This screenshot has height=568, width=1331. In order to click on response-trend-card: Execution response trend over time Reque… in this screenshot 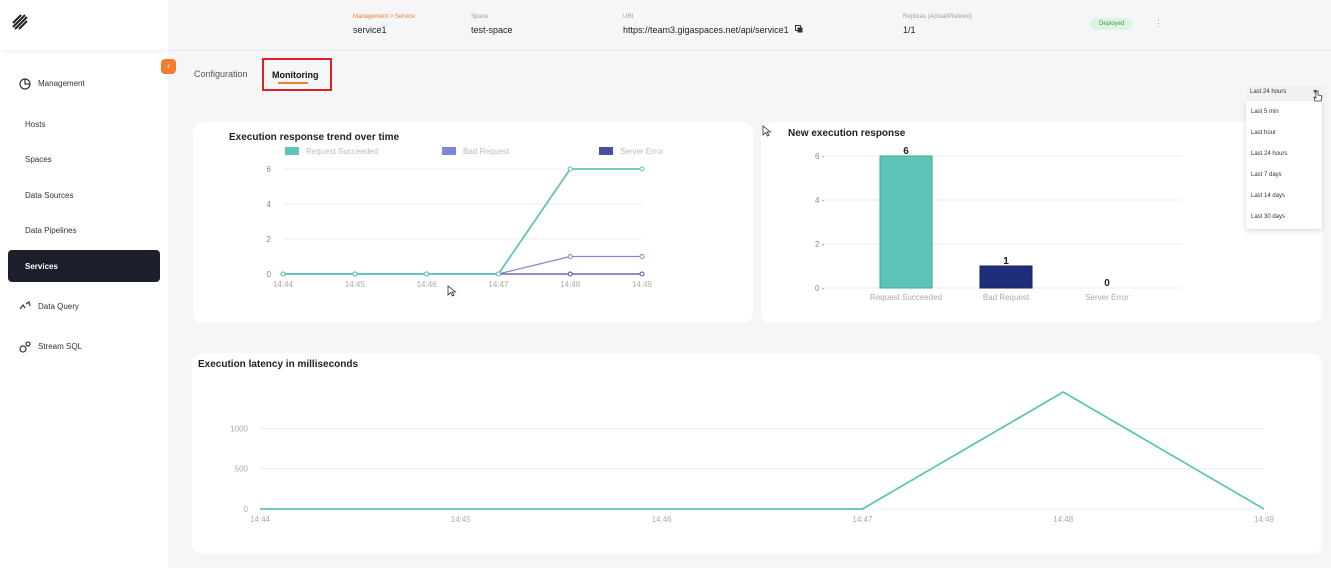, I will do `click(473, 222)`.